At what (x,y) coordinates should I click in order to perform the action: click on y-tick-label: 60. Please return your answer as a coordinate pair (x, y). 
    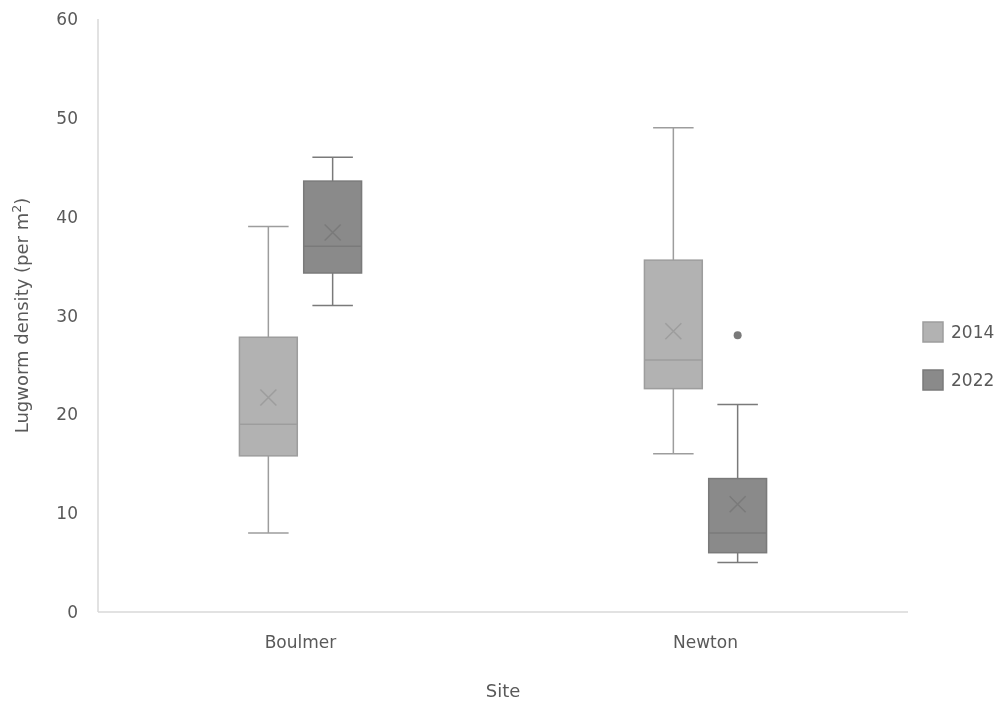
    Looking at the image, I should click on (67, 19).